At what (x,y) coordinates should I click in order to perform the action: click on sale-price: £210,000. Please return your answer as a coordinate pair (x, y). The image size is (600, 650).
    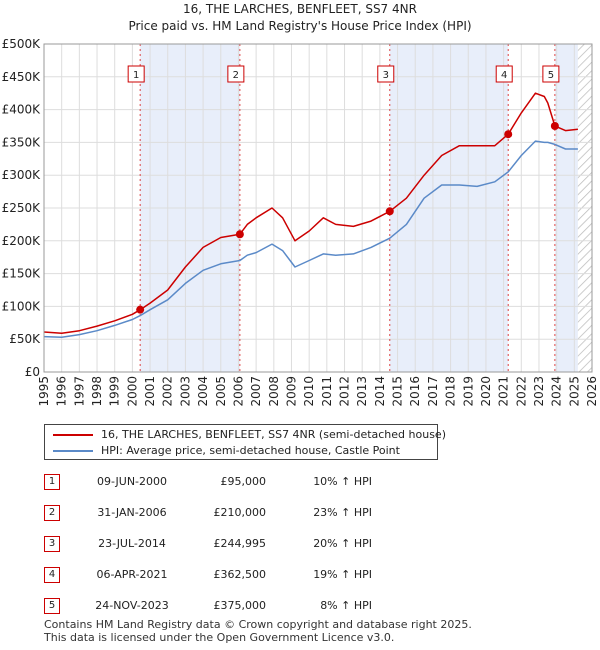
    Looking at the image, I should click on (240, 512).